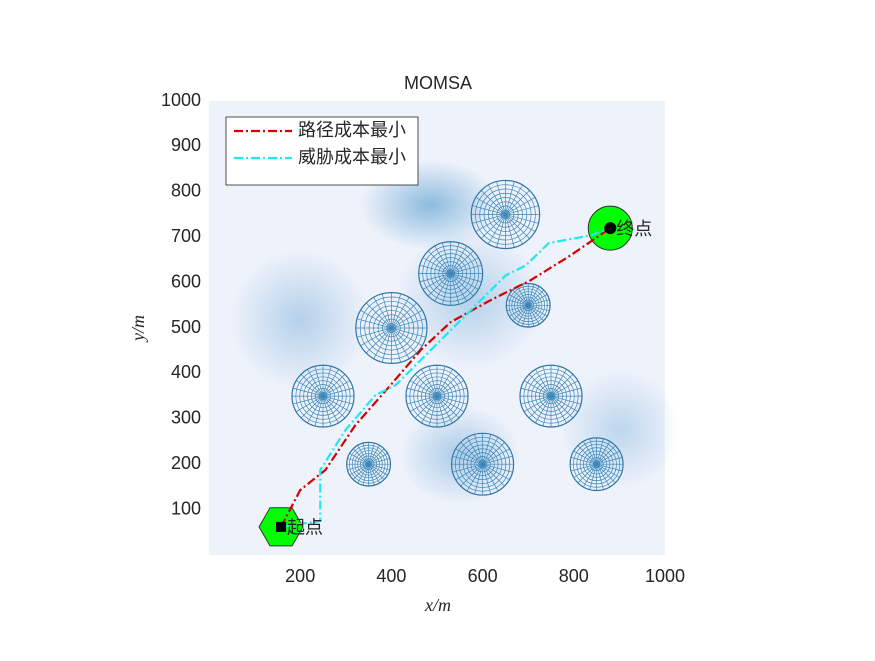  Describe the element at coordinates (186, 281) in the screenshot. I see `y-tick-label: 600` at that location.